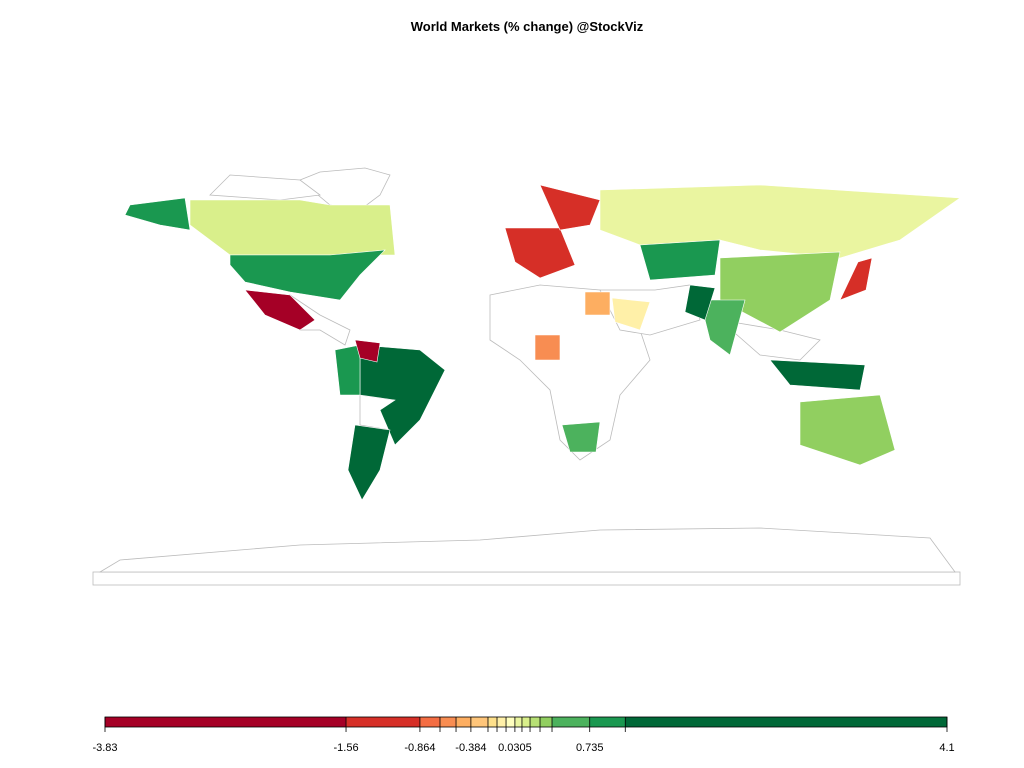 The height and width of the screenshot is (768, 1024). Describe the element at coordinates (265, 187) in the screenshot. I see `arctic-islands` at that location.